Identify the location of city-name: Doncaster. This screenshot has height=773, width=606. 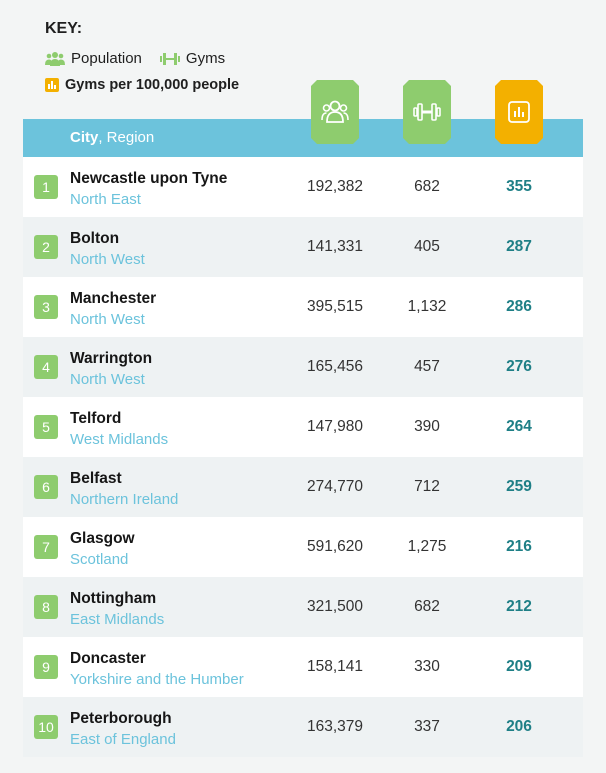
(108, 658).